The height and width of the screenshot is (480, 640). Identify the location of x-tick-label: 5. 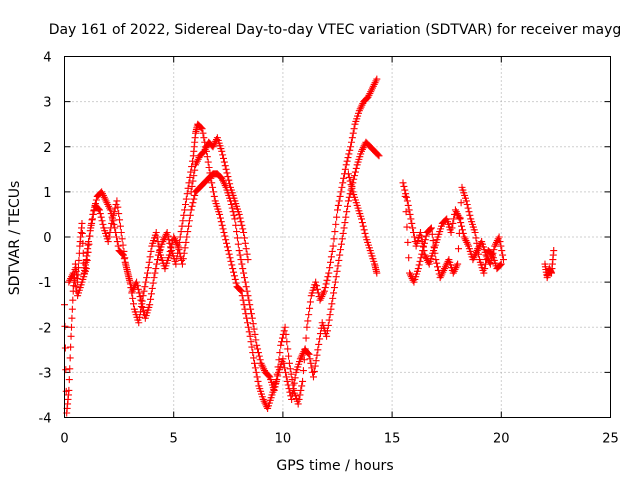
(174, 439).